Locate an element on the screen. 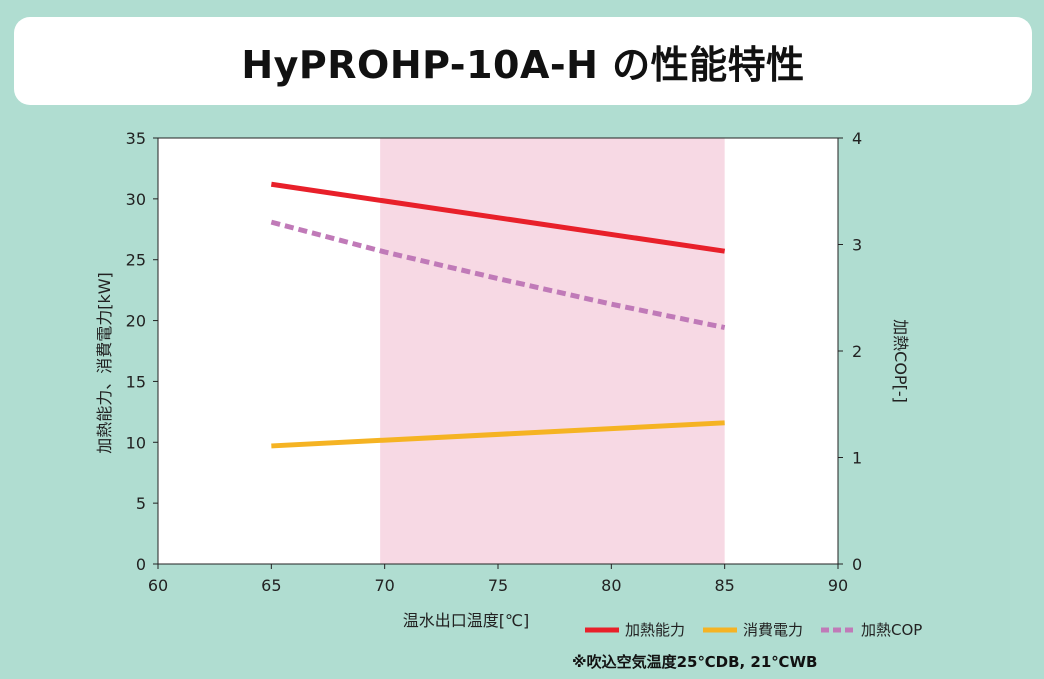  legend: 加熱能力 消費電力 加熱COP is located at coordinates (753, 630).